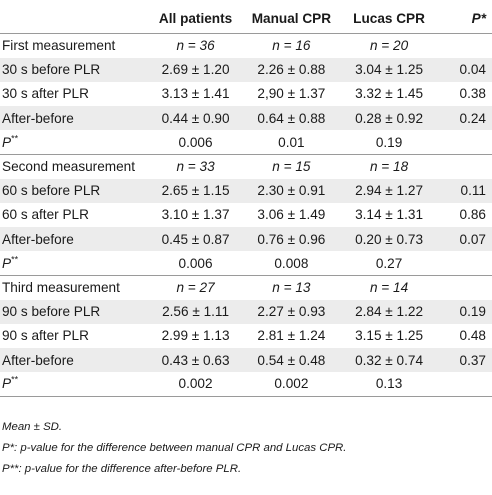 Image resolution: width=492 pixels, height=495 pixels. I want to click on cell-manual: 2.27 ± 0.93, so click(291, 312).